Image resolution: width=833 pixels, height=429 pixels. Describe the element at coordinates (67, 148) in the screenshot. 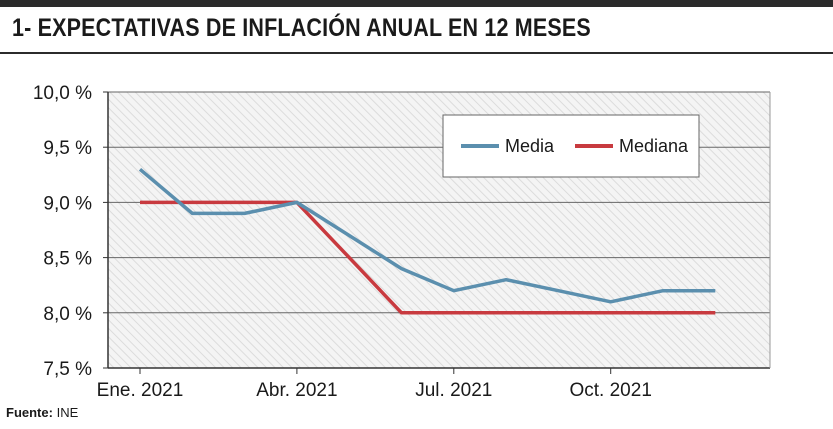

I see `y-tick-label-4: 9,5 %` at that location.